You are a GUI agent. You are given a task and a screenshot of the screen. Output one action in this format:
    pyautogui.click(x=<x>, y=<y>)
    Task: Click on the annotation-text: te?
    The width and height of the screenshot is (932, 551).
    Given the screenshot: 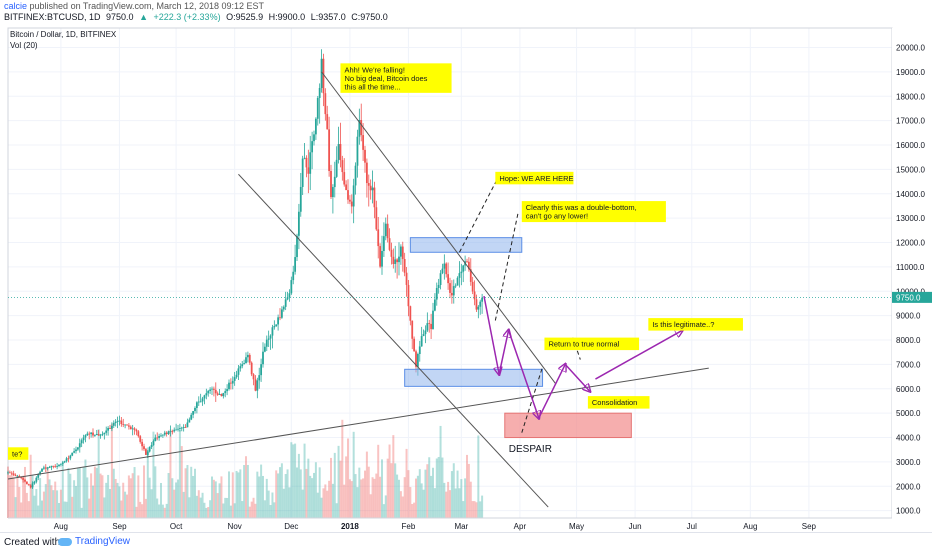 What is the action you would take?
    pyautogui.click(x=17, y=453)
    